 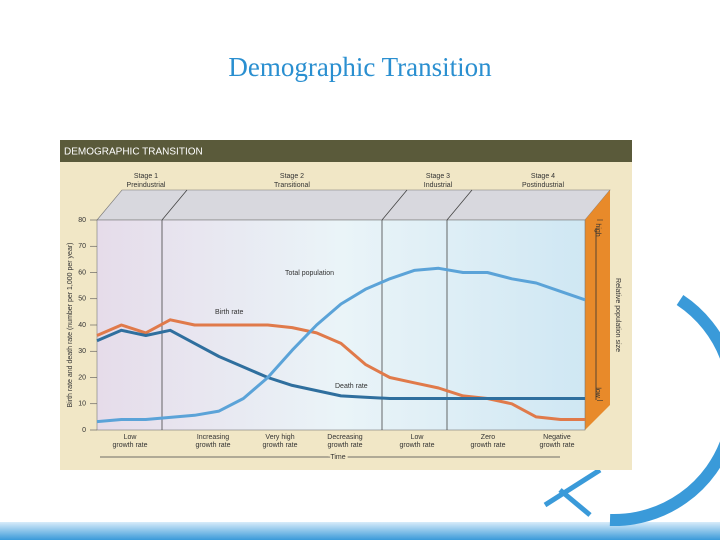 I want to click on growth-label: Zero, so click(x=488, y=437).